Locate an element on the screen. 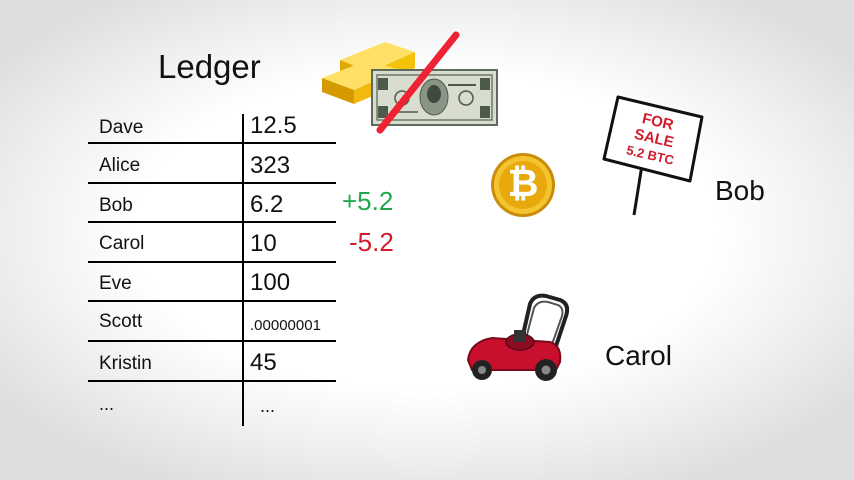 The image size is (854, 480). ledger-name-carol: Carol is located at coordinates (122, 243).